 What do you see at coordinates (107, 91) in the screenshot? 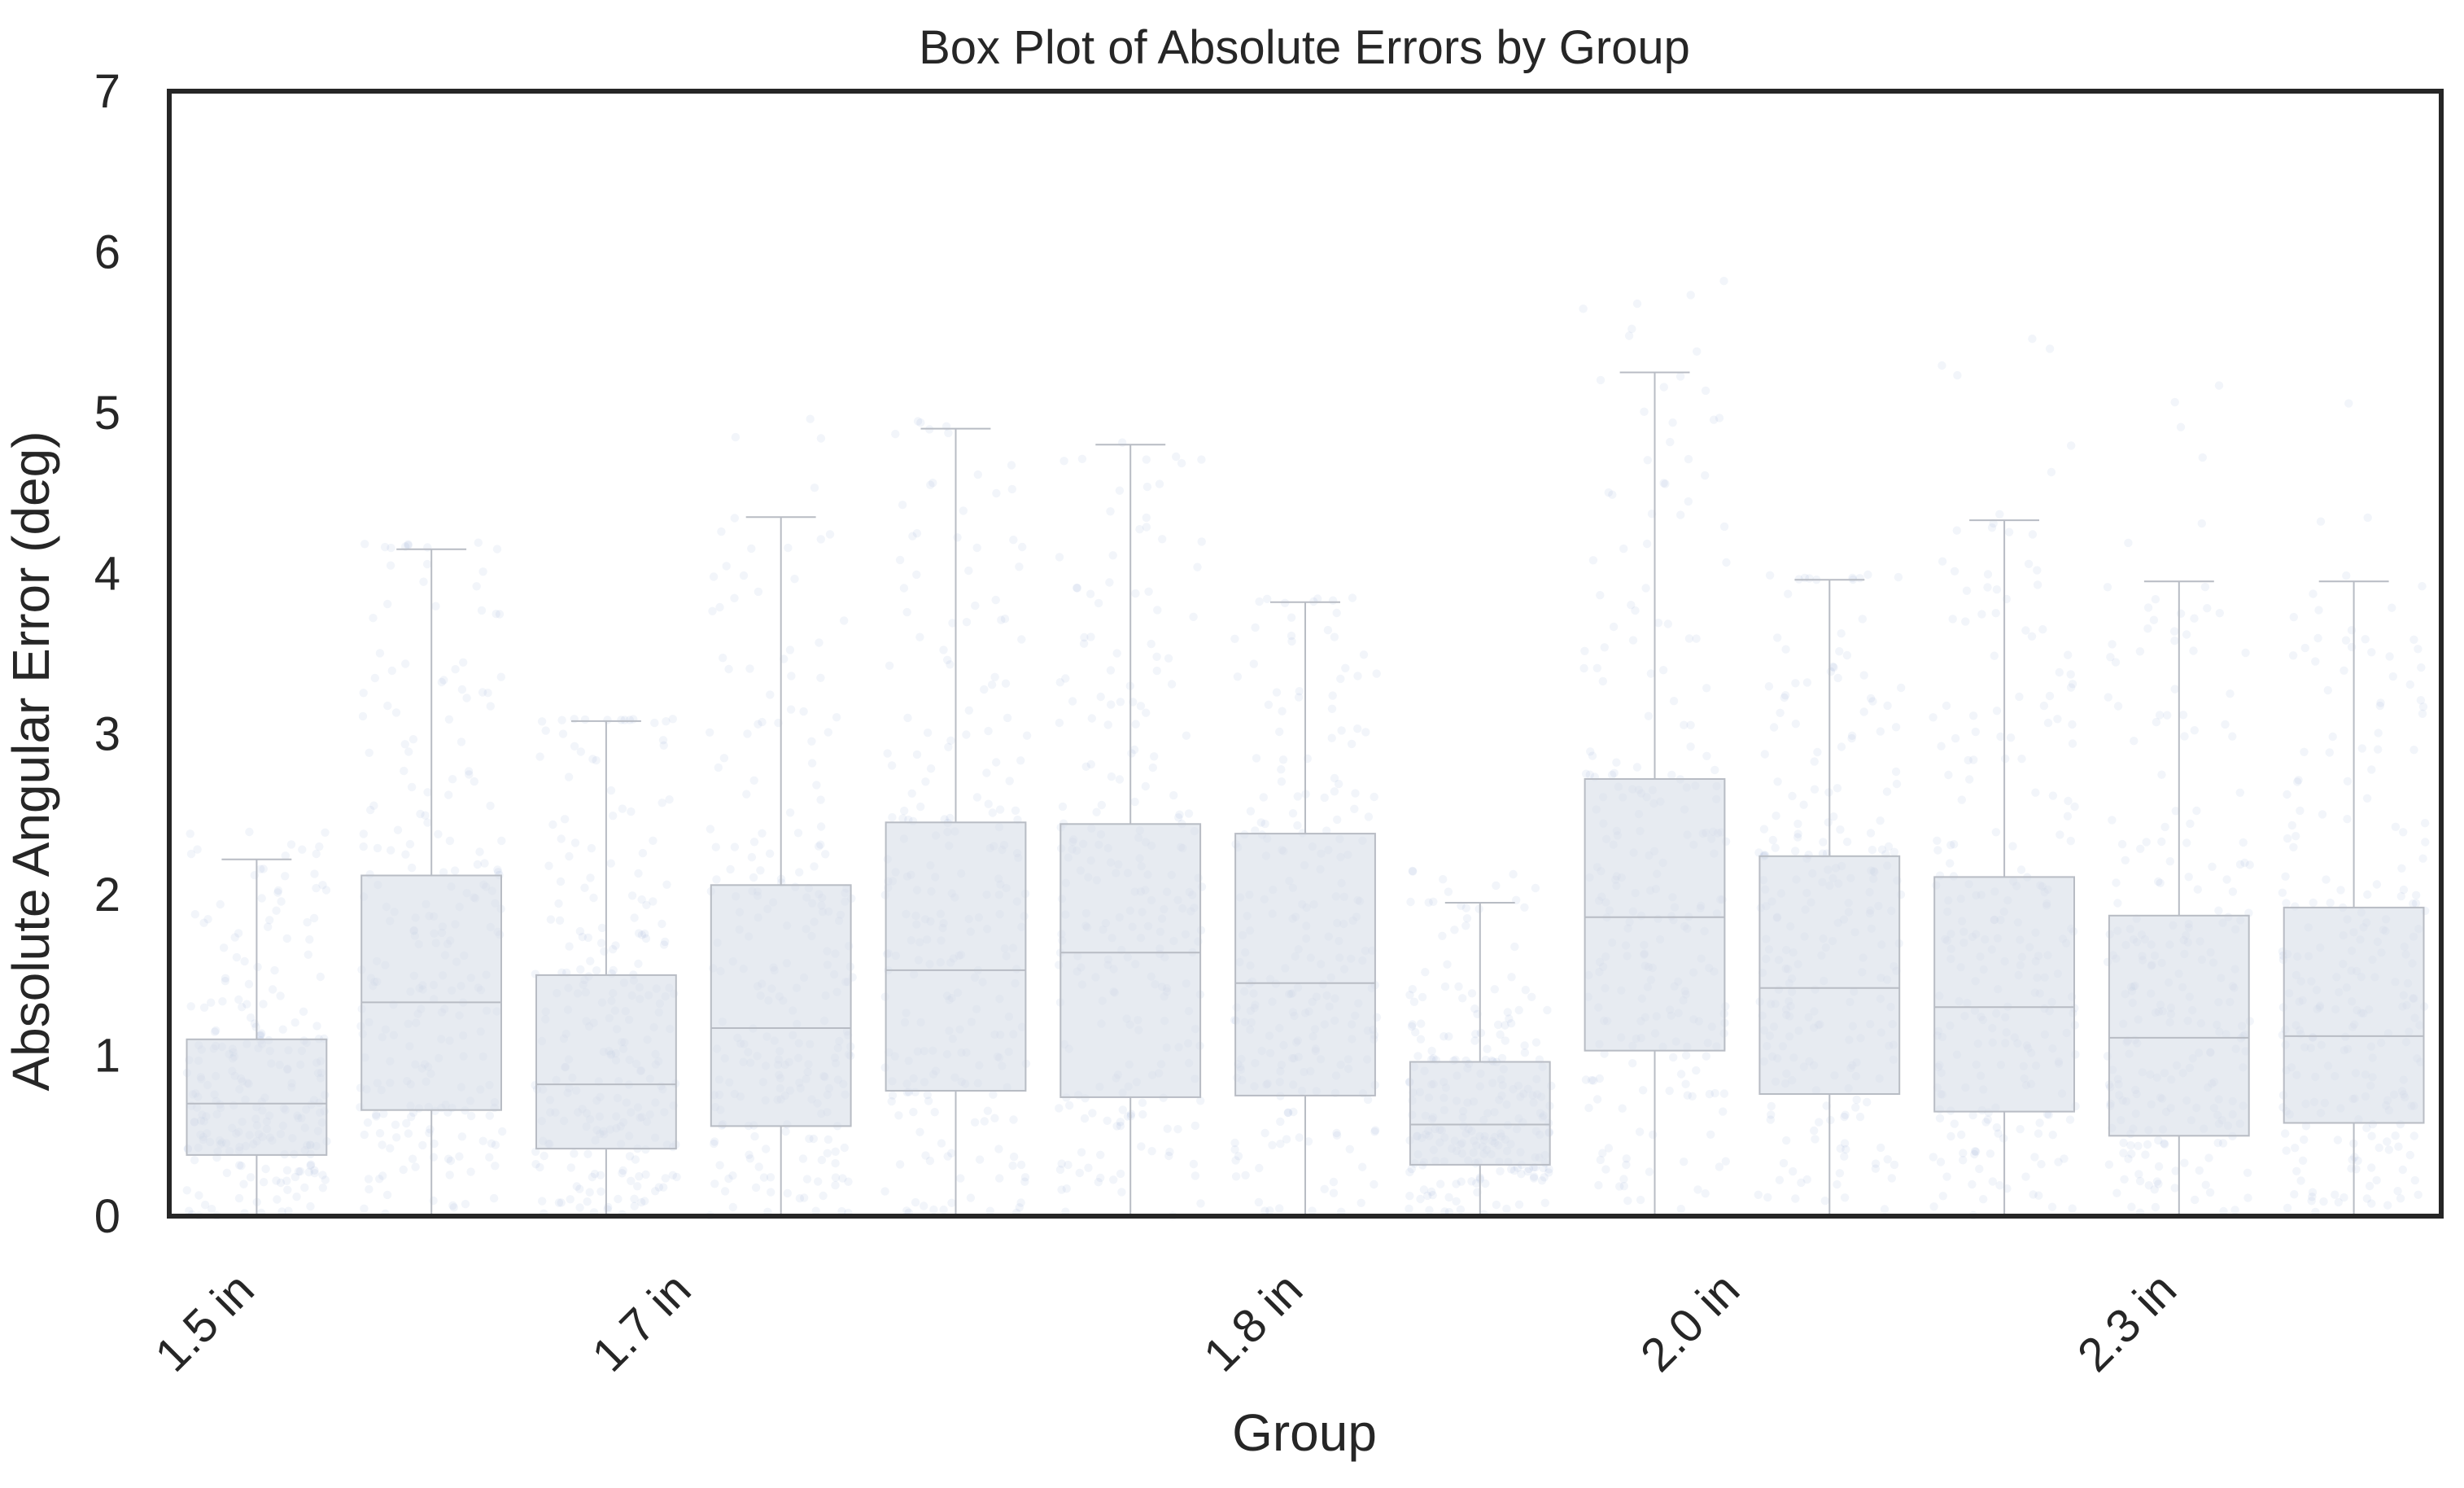
I see `y-tick-label: 7` at bounding box center [107, 91].